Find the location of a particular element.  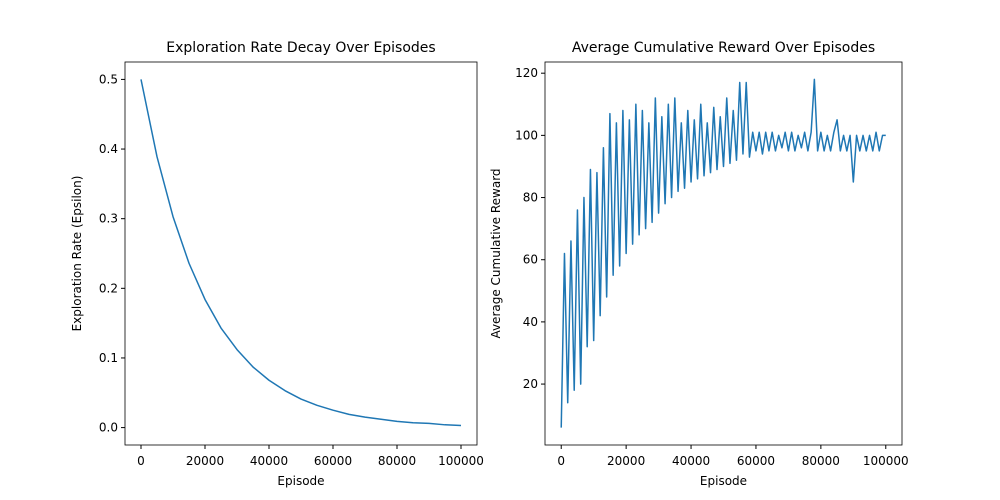

y-tick-label: 0.2 is located at coordinates (108, 288).